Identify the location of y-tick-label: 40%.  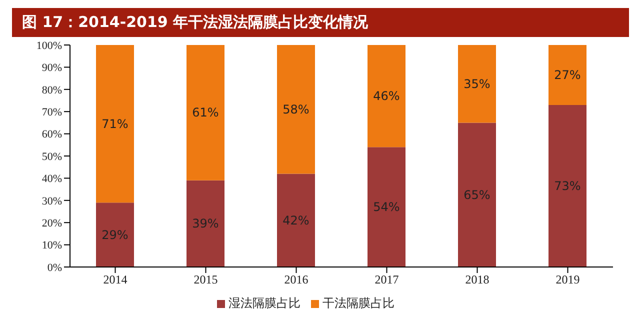
(52, 179).